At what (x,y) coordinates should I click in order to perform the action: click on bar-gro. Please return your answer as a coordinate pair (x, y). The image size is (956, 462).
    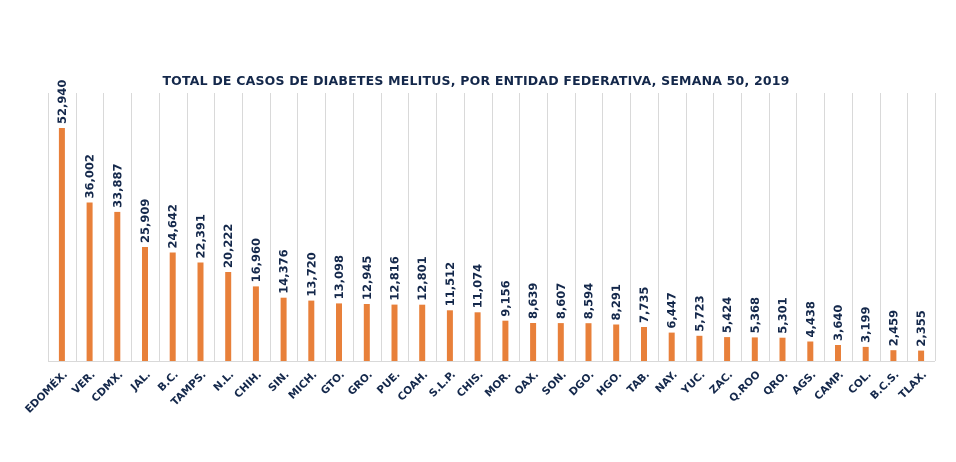
    Looking at the image, I should click on (366, 332).